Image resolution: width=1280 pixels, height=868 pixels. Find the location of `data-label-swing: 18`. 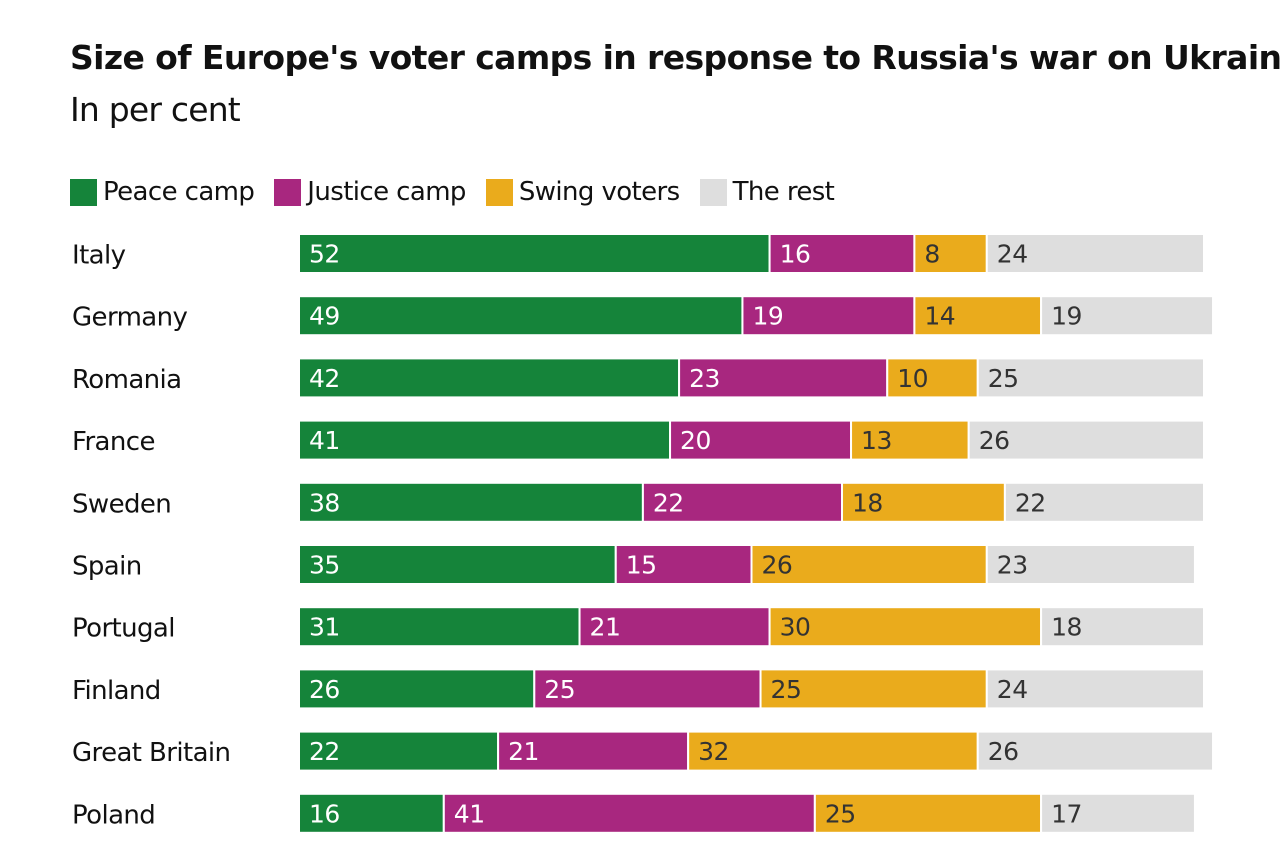

data-label-swing: 18 is located at coordinates (867, 502).